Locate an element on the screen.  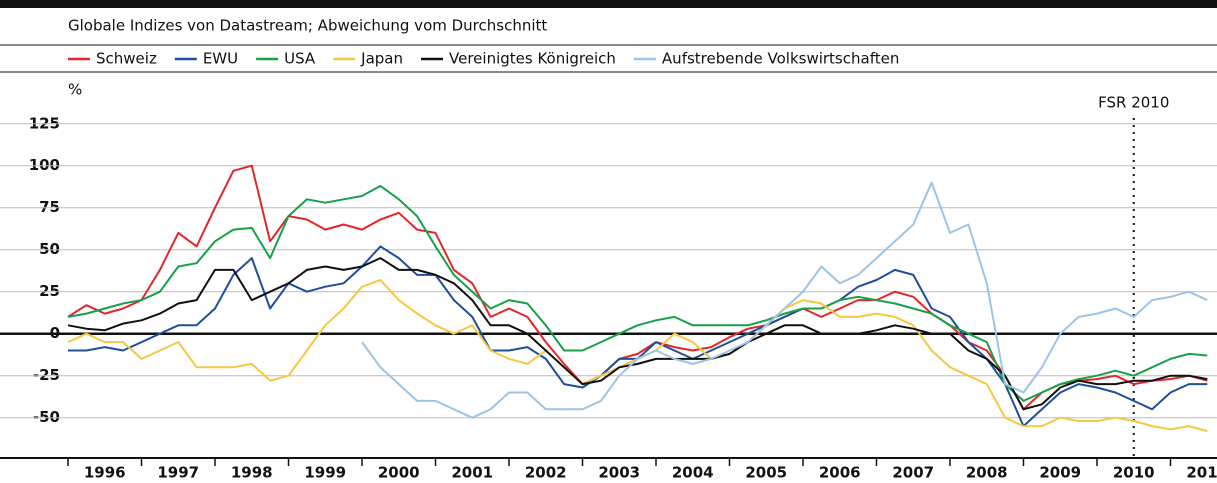
y-axis-label: % is located at coordinates (75, 90).